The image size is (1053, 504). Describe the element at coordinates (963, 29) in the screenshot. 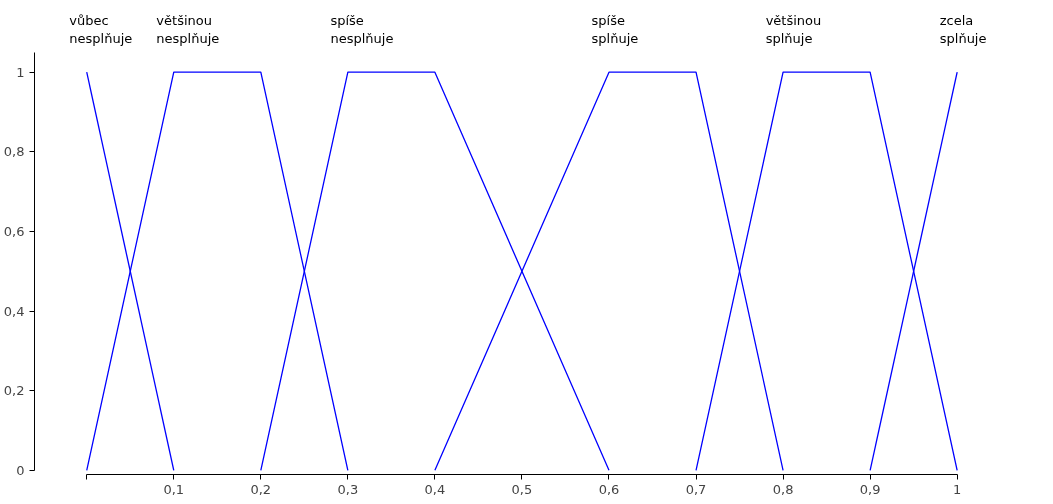

I see `text: zcela splňuje` at that location.